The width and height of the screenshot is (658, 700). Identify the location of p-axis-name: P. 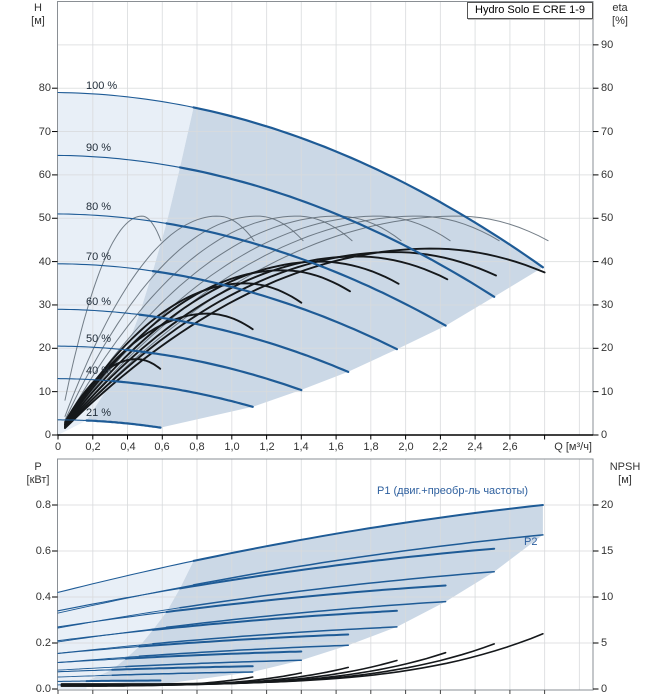
(38, 467).